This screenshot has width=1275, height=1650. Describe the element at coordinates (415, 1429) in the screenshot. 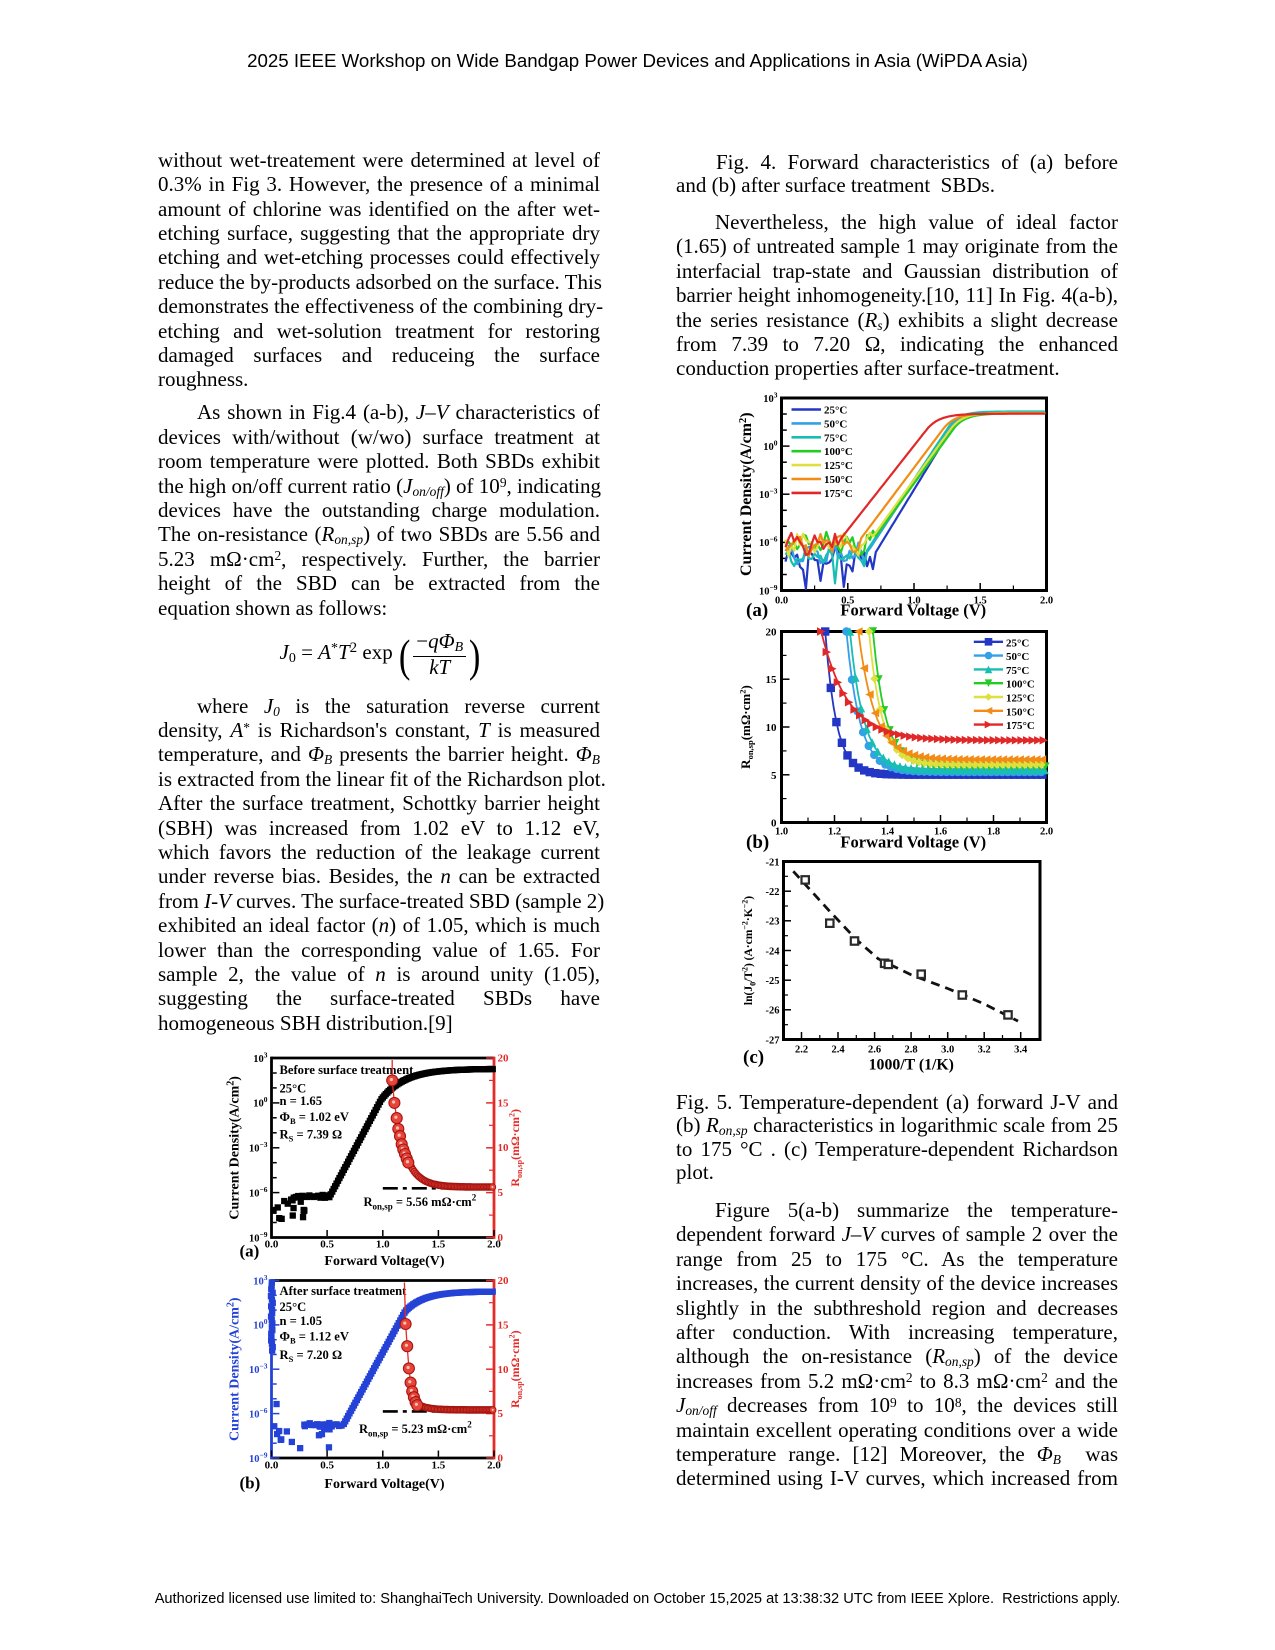

I see `svg-text: Ron,sp = 5.23 mΩ·cm2` at that location.